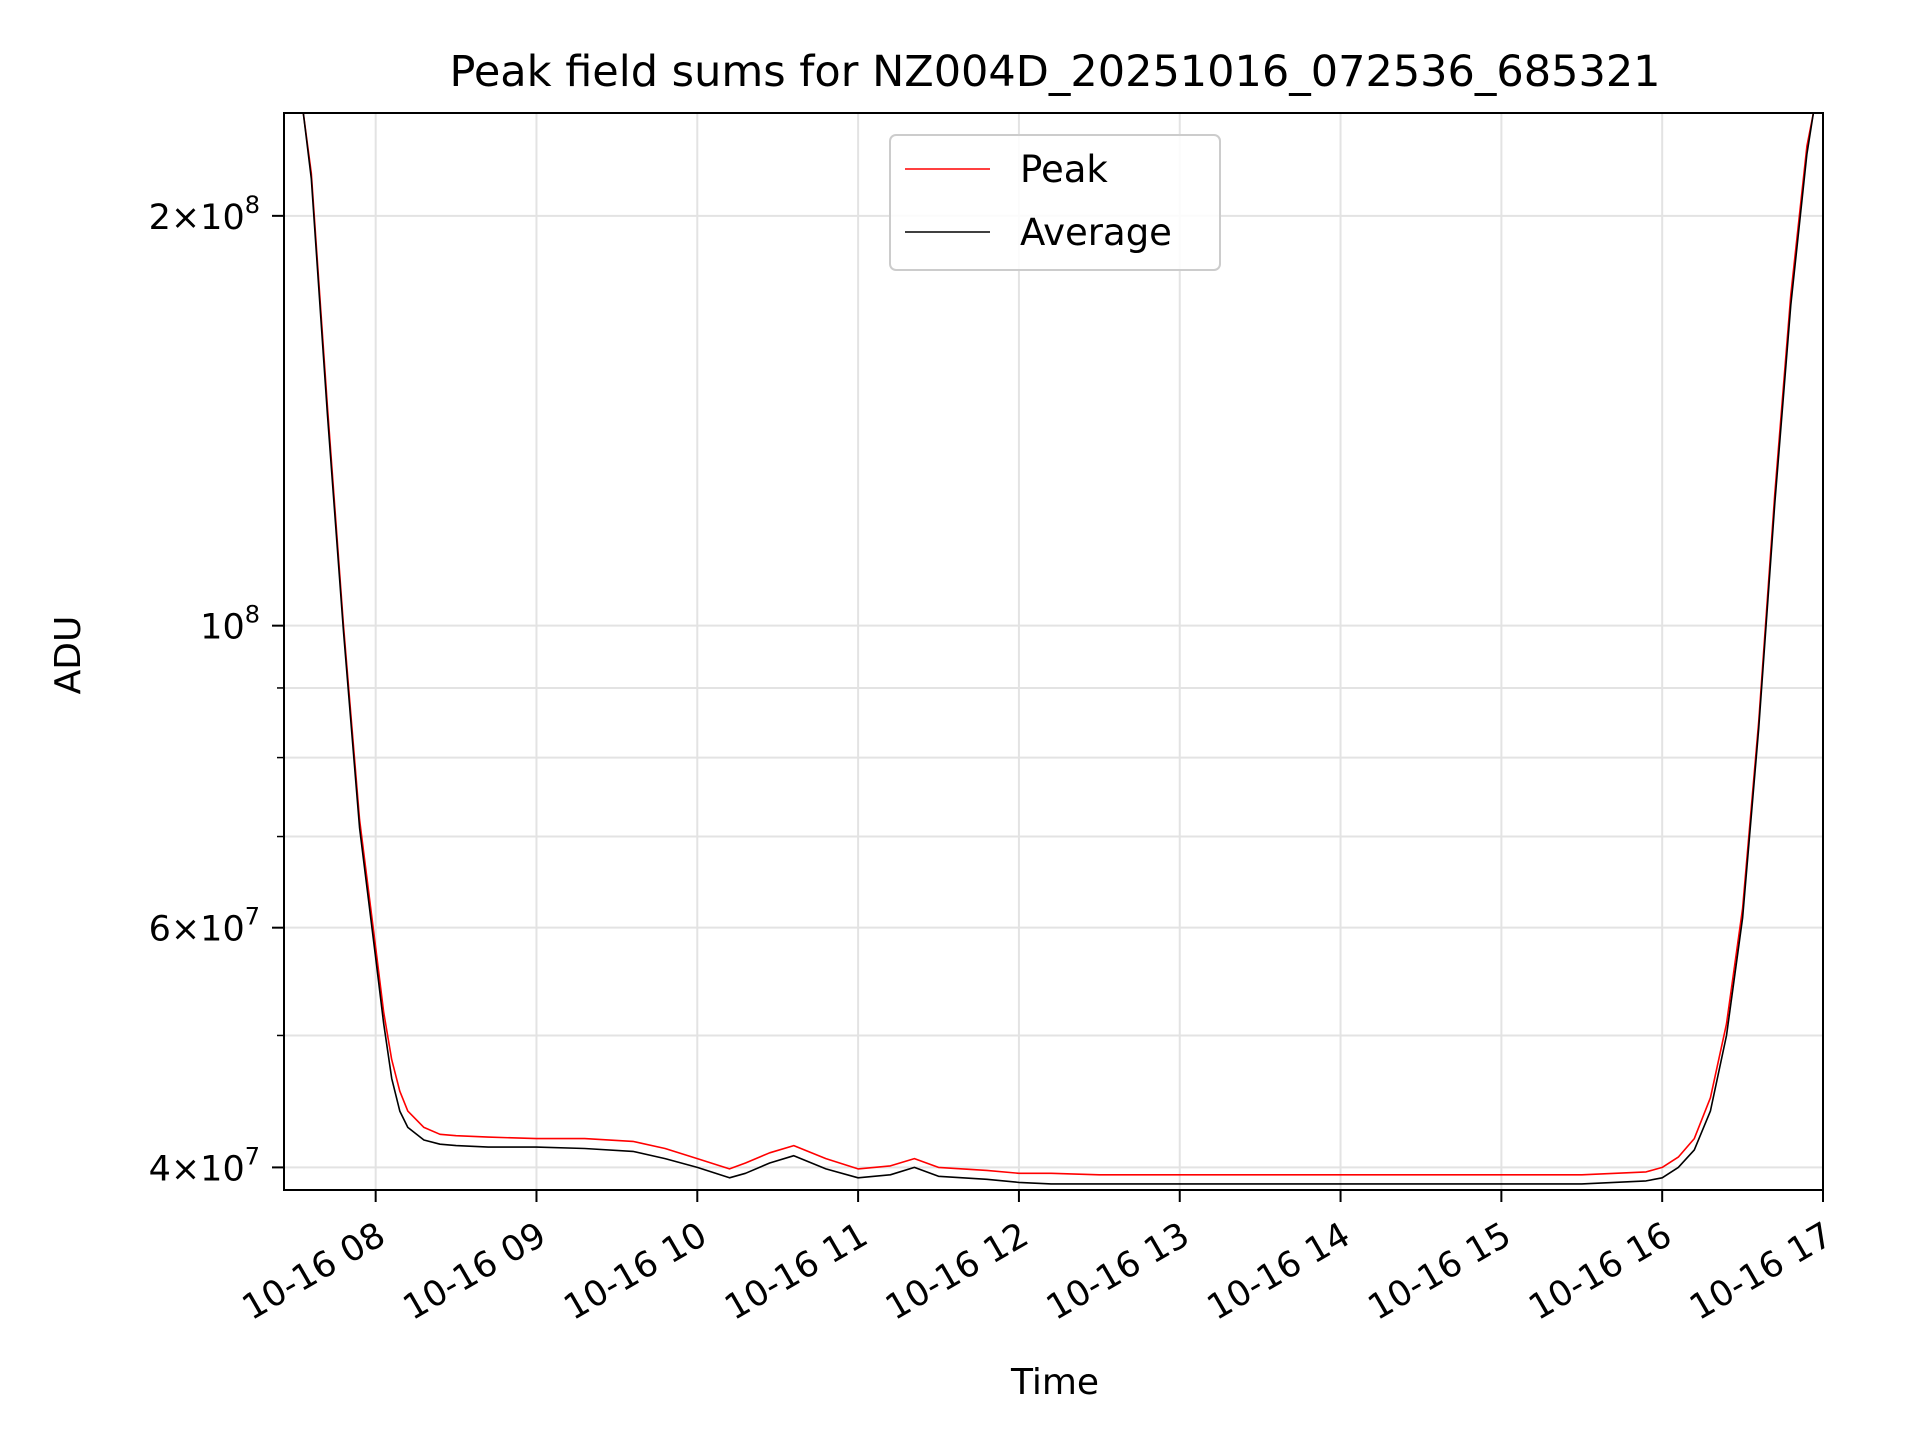  I want to click on x-axis-label: Time, so click(1054, 1382).